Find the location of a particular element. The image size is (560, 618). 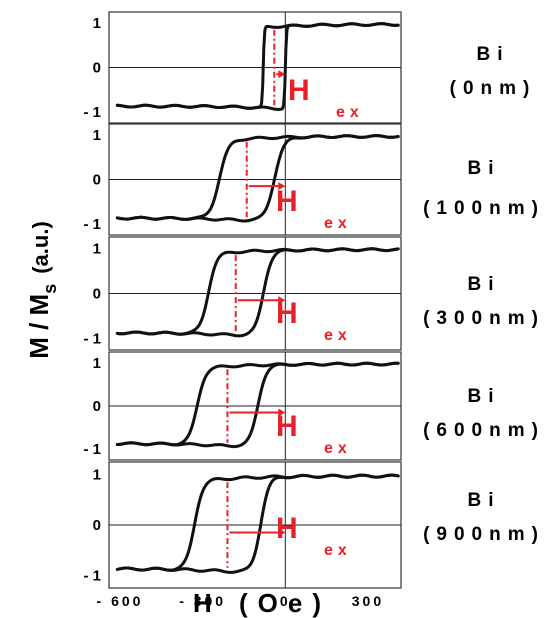

panel-label-line2: (900nm) is located at coordinates (484, 534).